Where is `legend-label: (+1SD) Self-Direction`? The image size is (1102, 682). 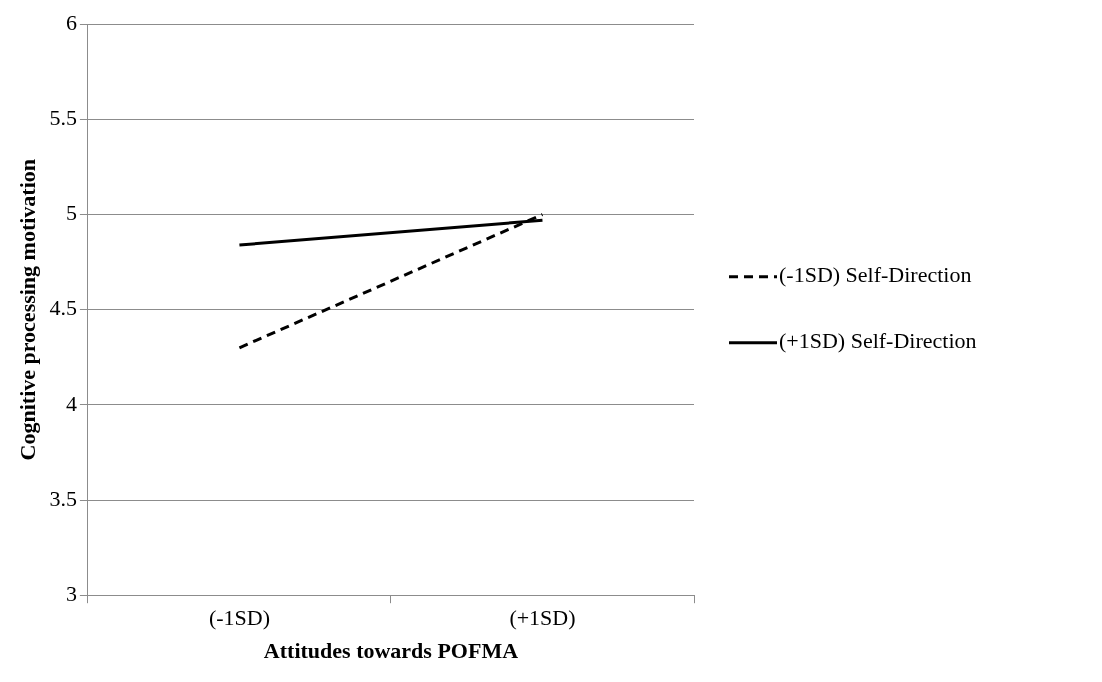 legend-label: (+1SD) Self-Direction is located at coordinates (878, 341).